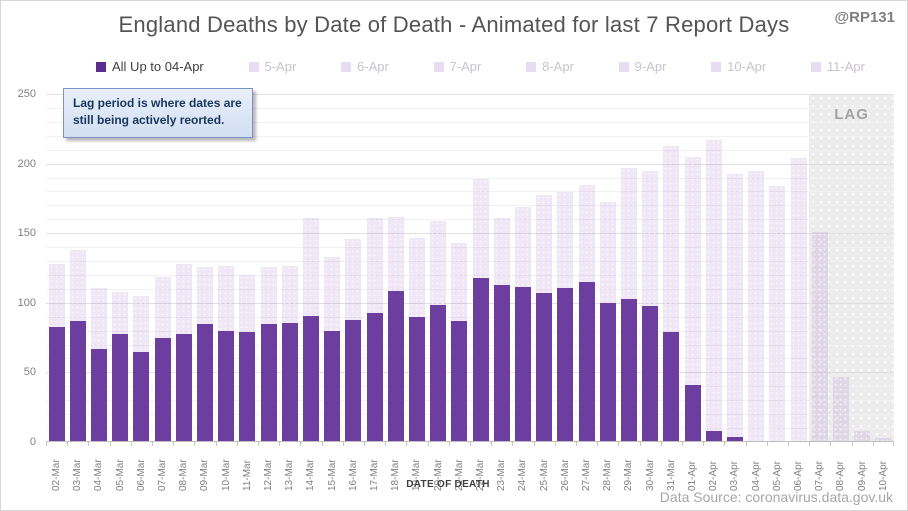  Describe the element at coordinates (332, 267) in the screenshot. I see `bar-slot-15-Mar` at that location.